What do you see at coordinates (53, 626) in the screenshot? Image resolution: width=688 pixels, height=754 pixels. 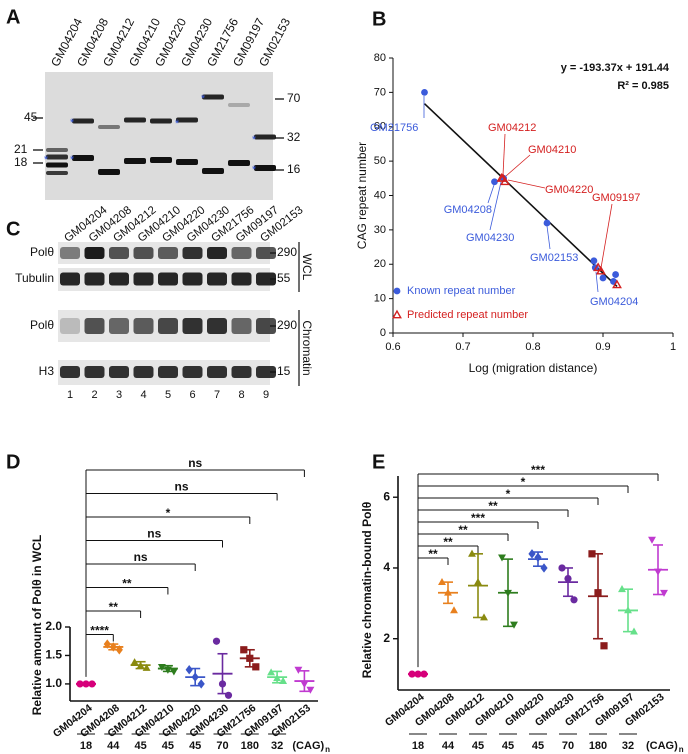 I see `y-tick-label: 2.0` at bounding box center [53, 626].